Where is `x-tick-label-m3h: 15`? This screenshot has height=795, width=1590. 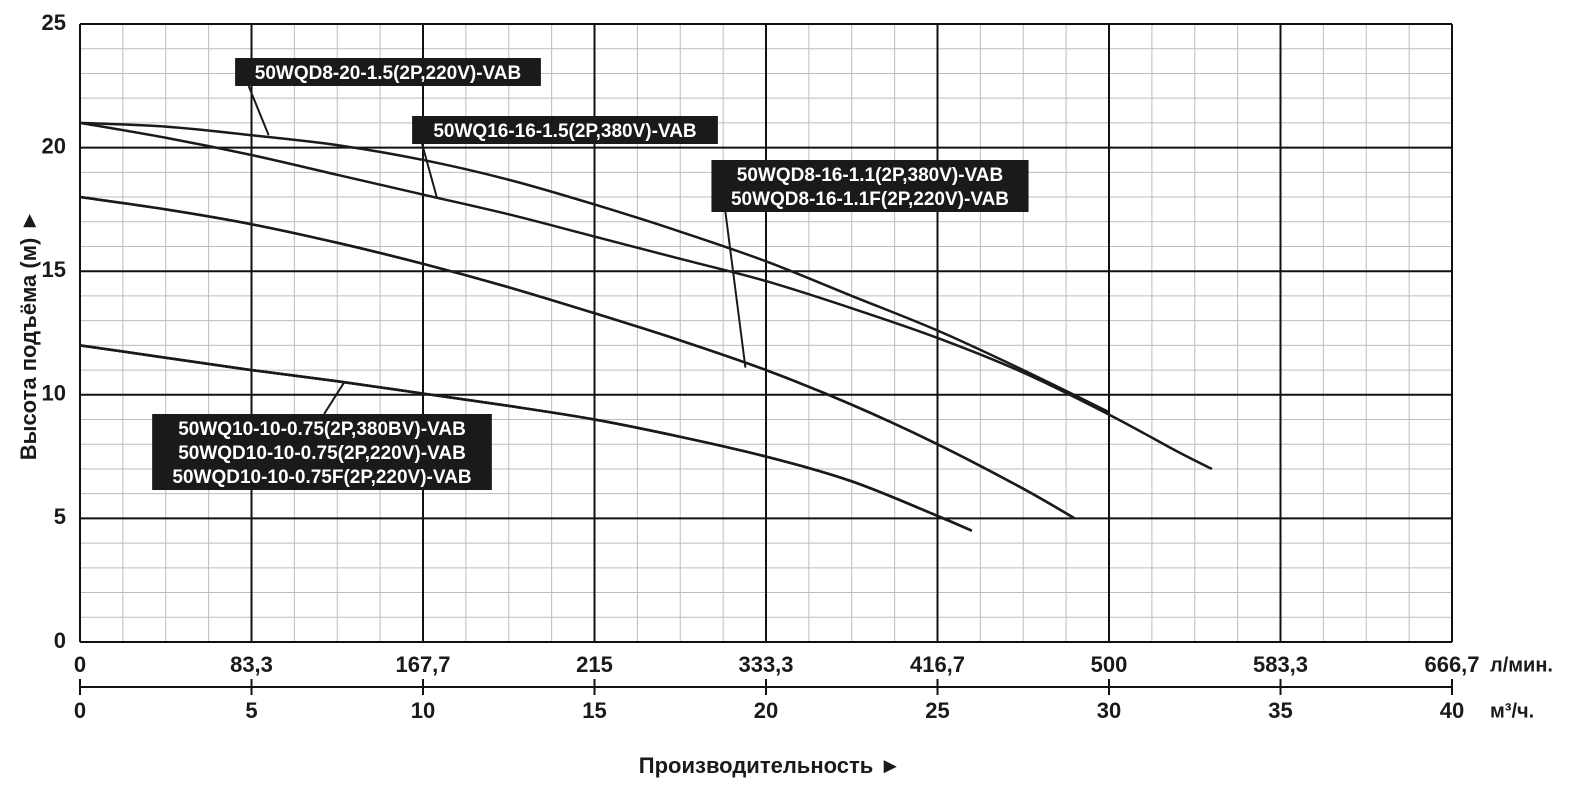
x-tick-label-m3h: 15 is located at coordinates (594, 710).